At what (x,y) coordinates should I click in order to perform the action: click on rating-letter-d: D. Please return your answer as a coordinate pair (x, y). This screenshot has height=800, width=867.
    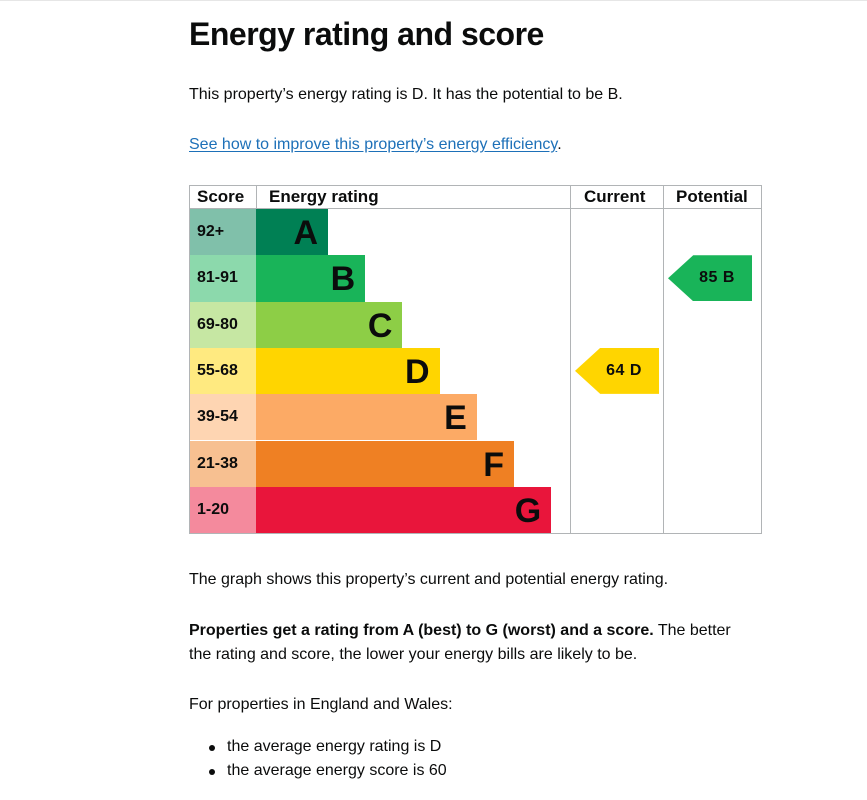
    Looking at the image, I should click on (417, 371).